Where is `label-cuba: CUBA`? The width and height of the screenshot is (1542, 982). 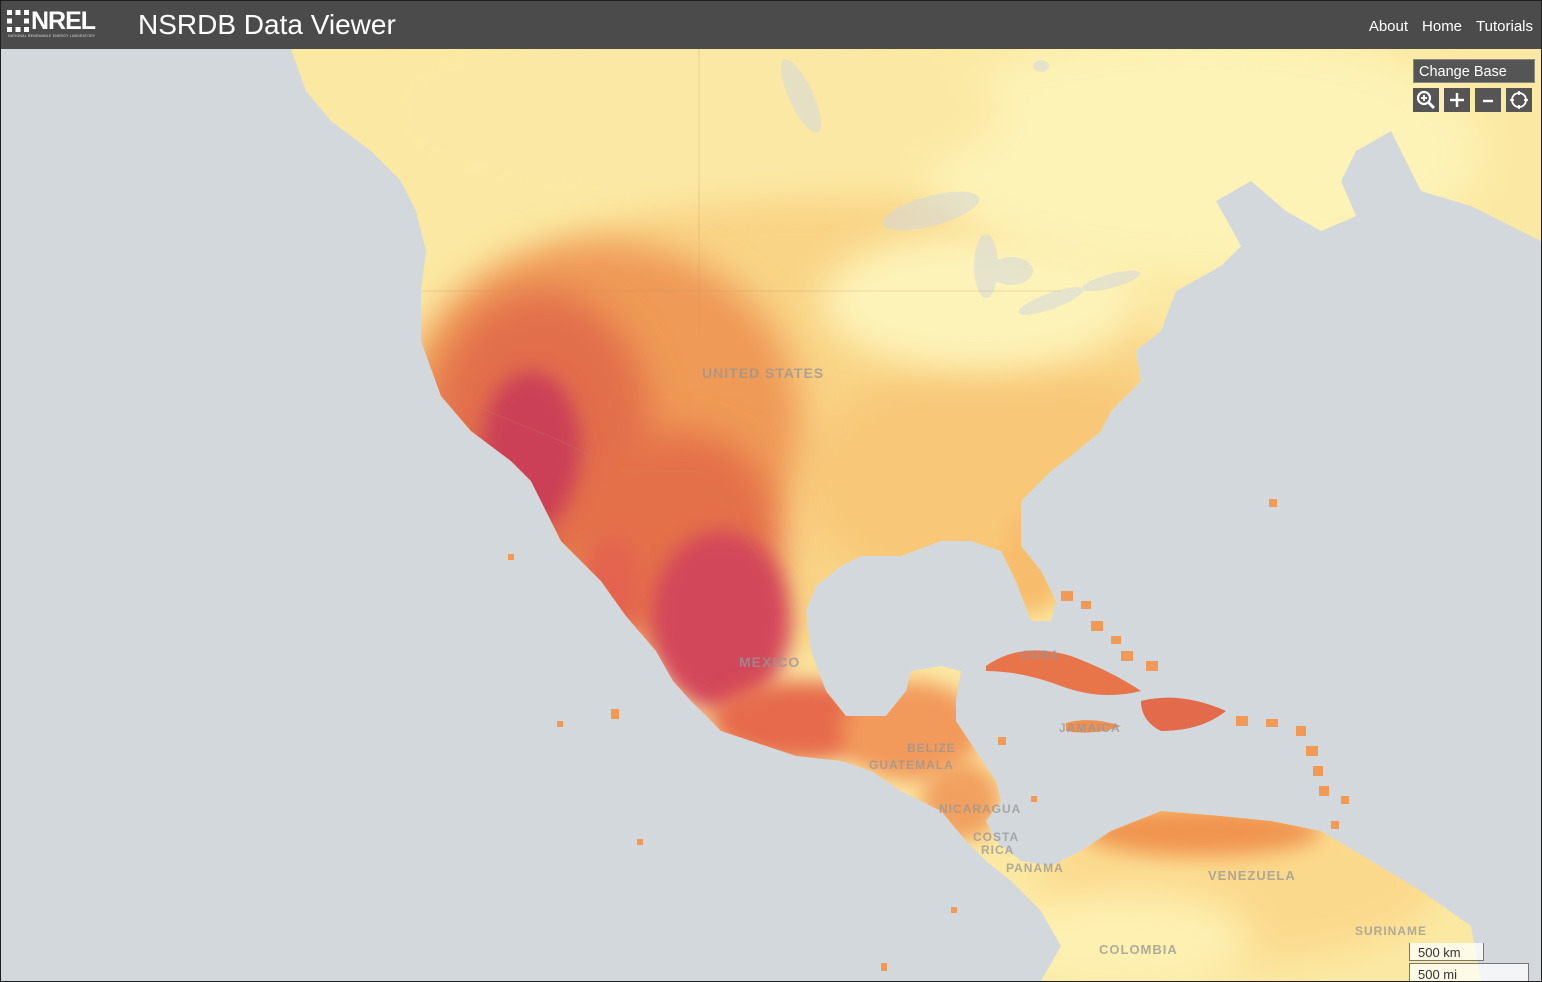 label-cuba: CUBA is located at coordinates (1040, 655).